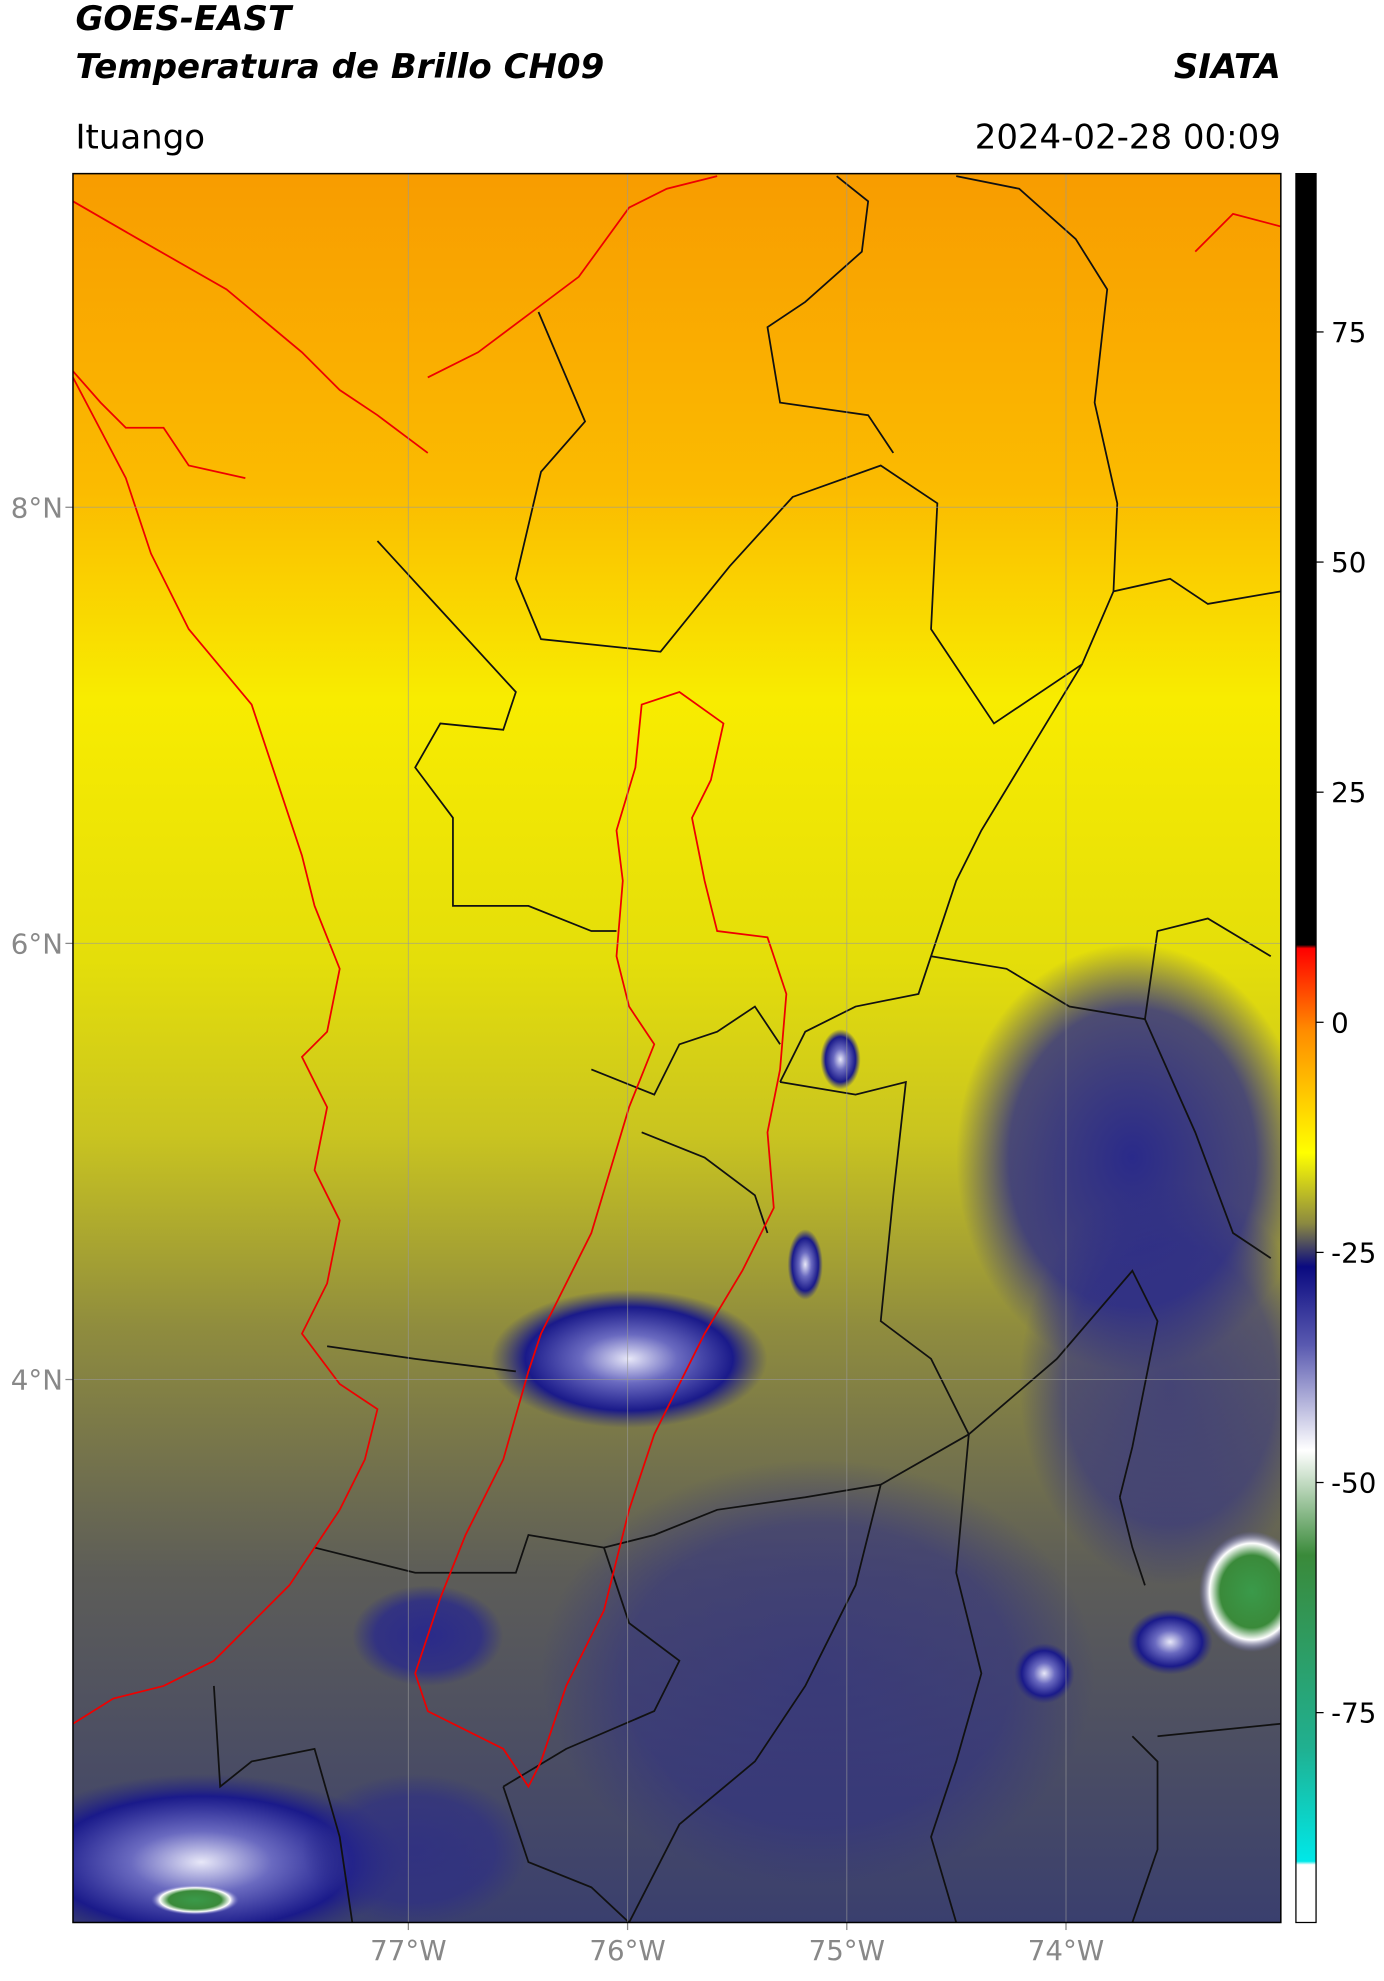 The image size is (1384, 1981). I want to click on region: Ituango, so click(140, 137).